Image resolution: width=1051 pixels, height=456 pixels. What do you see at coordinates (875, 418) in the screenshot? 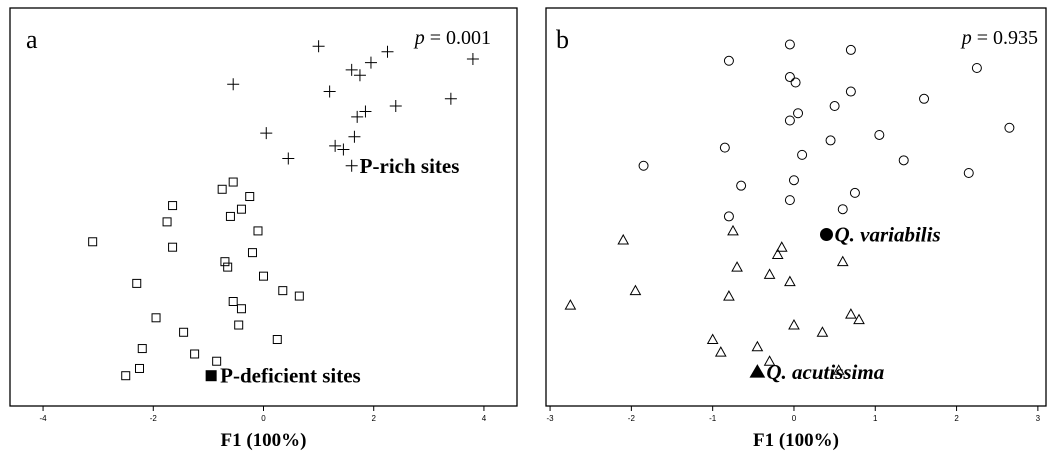
I see `x-tick-label: 1` at bounding box center [875, 418].